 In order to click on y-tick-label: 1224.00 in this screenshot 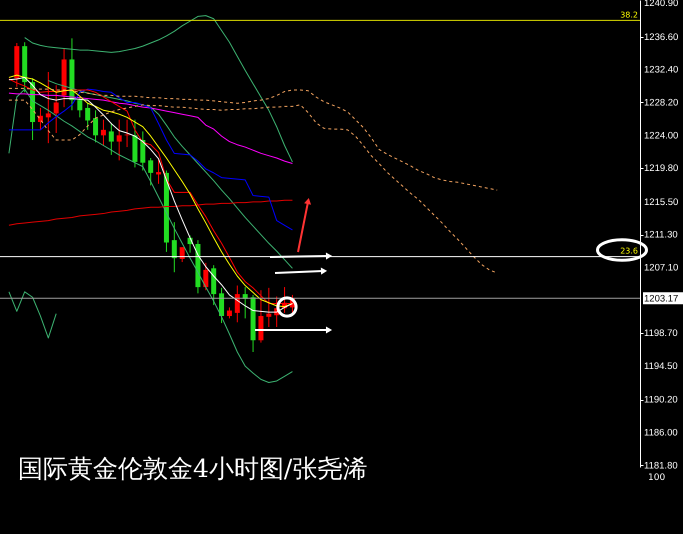, I will do `click(661, 136)`.